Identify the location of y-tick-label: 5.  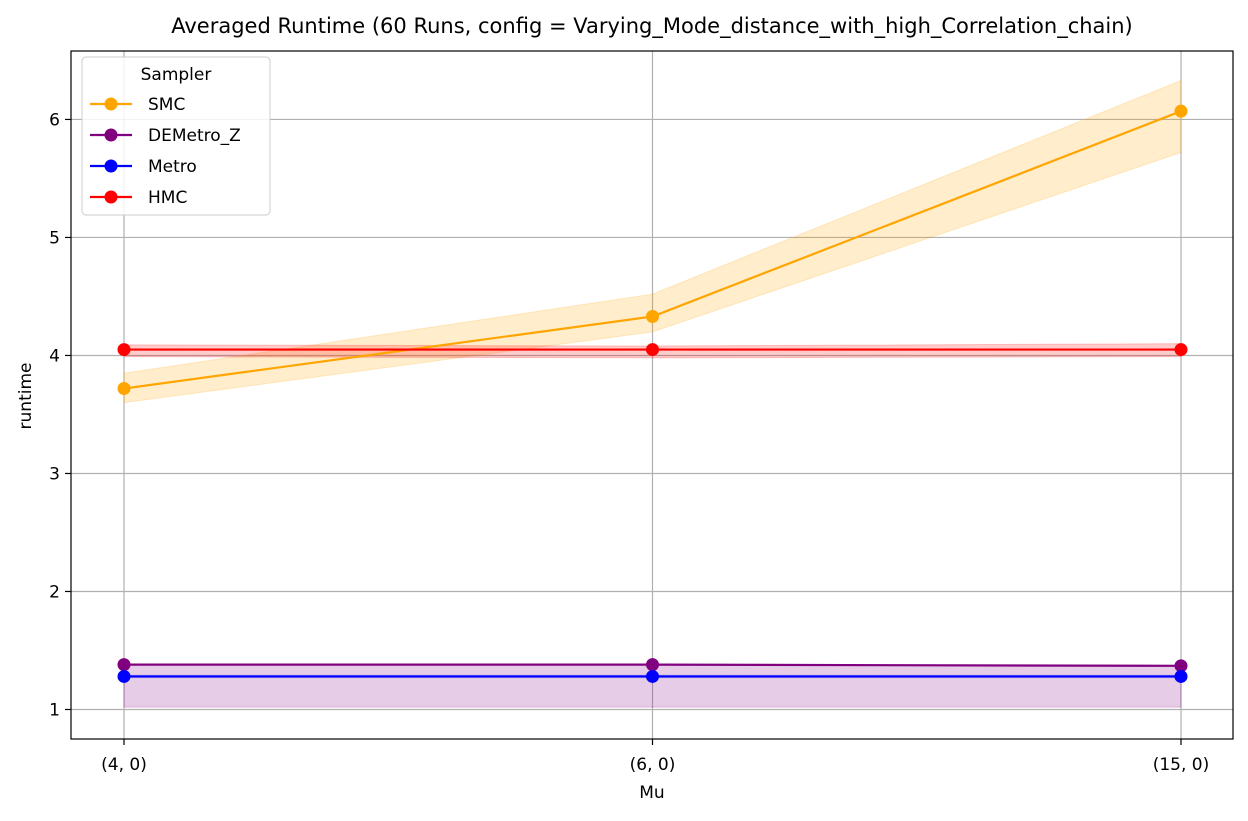
(54, 238).